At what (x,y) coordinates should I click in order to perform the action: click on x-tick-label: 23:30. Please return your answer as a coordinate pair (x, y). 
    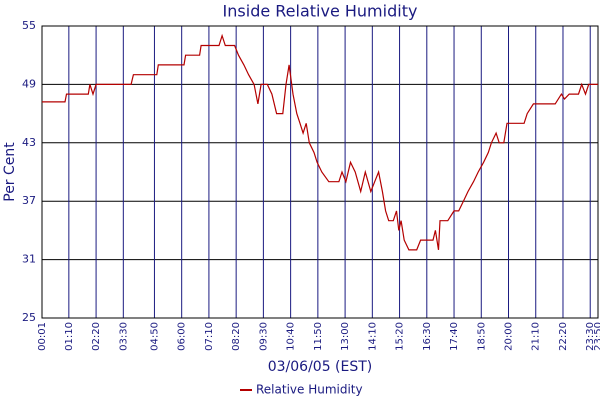
    Looking at the image, I should click on (590, 336).